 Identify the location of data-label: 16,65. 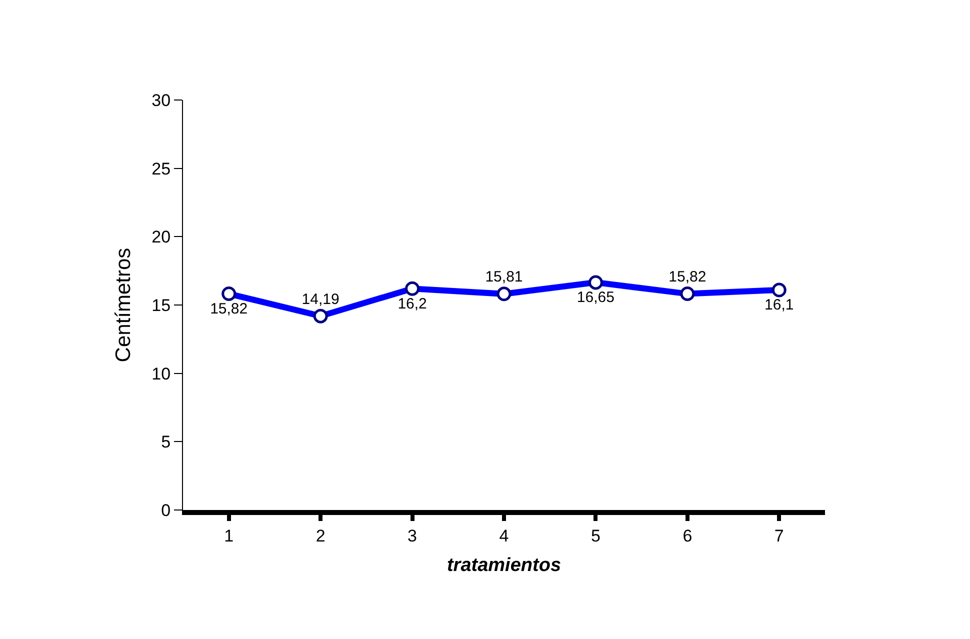
(595, 297).